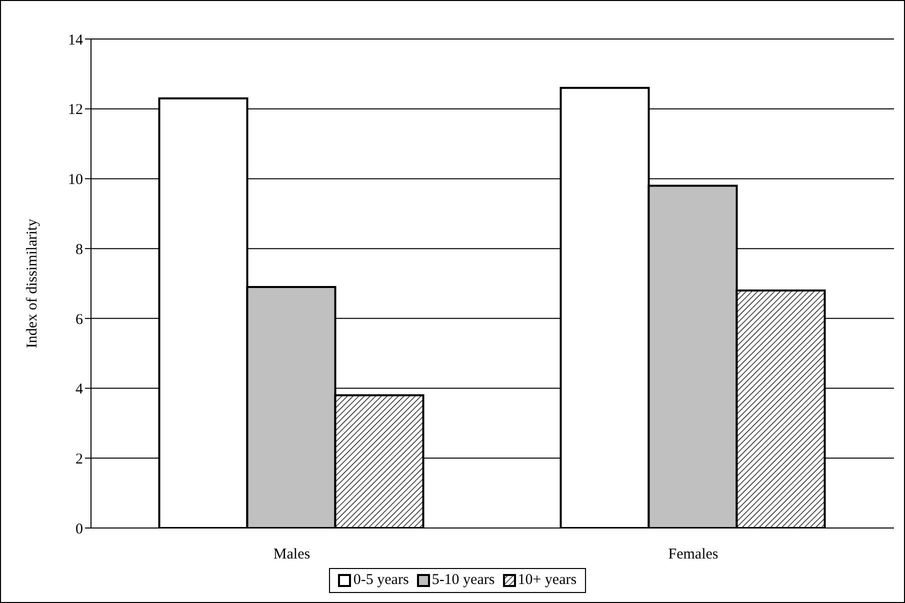 Image resolution: width=905 pixels, height=603 pixels. What do you see at coordinates (79, 459) in the screenshot?
I see `y-tick-label: 2` at bounding box center [79, 459].